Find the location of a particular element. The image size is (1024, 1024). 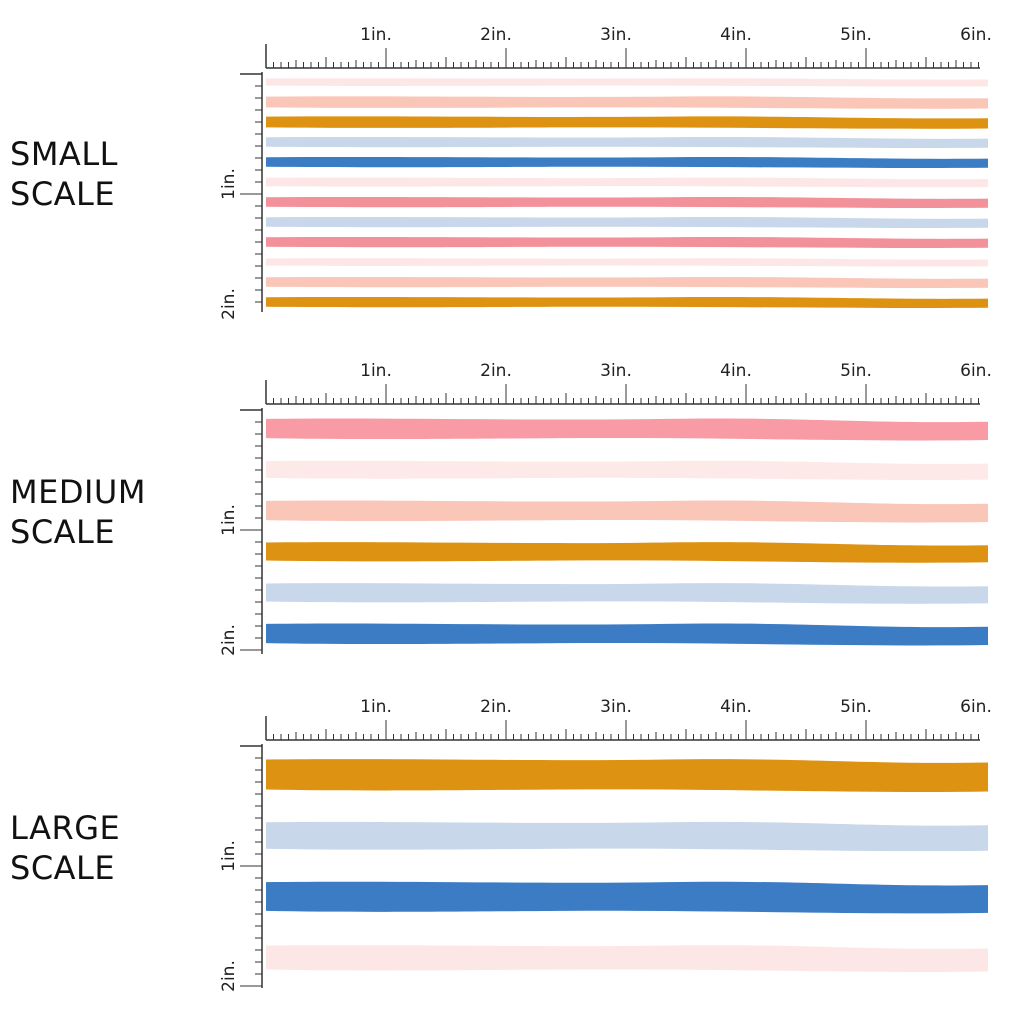

scale-label-line: LARGE is located at coordinates (65, 828).